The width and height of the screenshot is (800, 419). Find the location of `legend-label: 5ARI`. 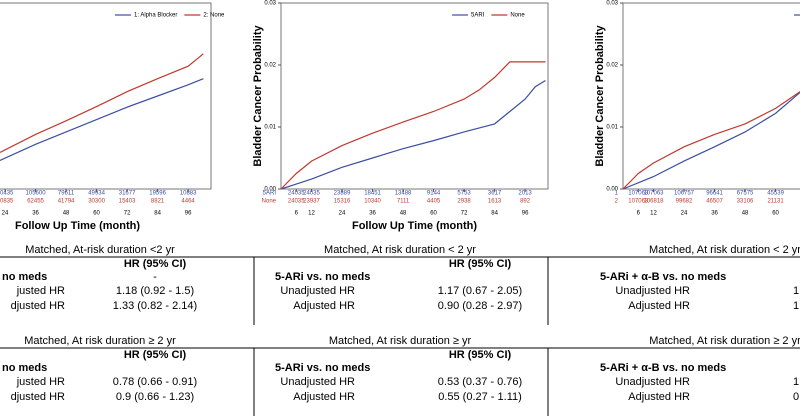

legend-label: 5ARI is located at coordinates (478, 16).